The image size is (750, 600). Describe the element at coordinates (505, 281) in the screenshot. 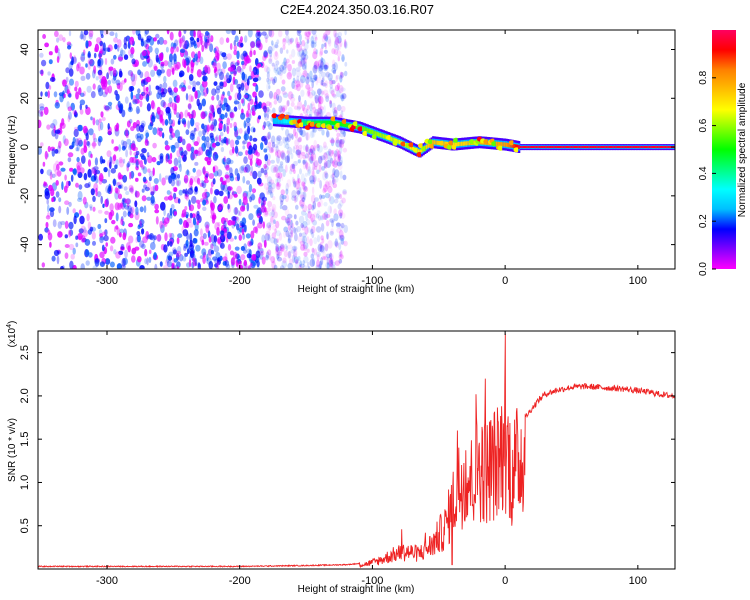

I see `heatmap-x-tick-label: 0` at that location.